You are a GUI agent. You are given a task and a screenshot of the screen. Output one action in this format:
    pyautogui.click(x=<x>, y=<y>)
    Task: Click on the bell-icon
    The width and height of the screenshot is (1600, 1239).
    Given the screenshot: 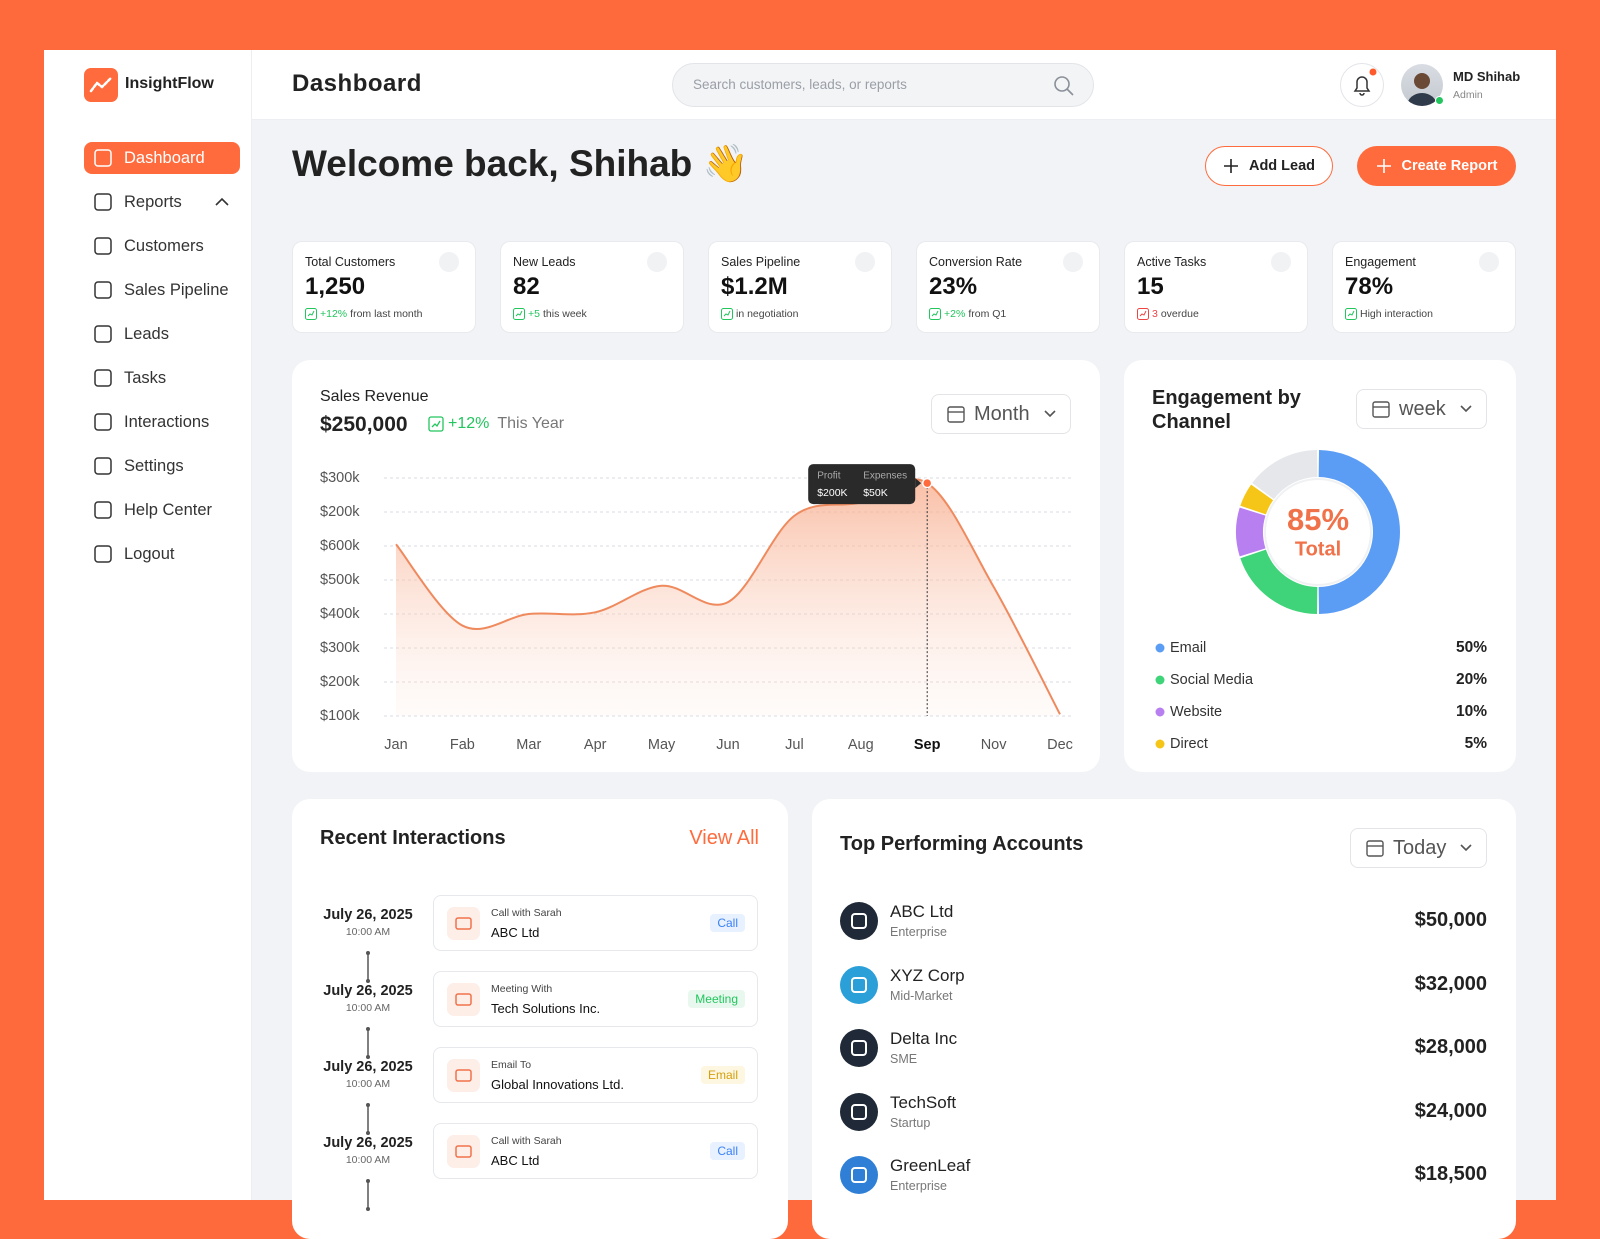 What is the action you would take?
    pyautogui.click(x=1365, y=82)
    